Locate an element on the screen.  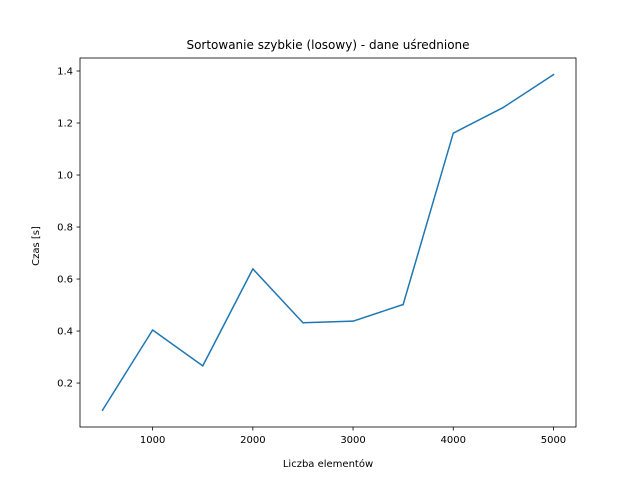
x-axis-ticks: 1000 2000 3000 4000 5000 is located at coordinates (353, 436).